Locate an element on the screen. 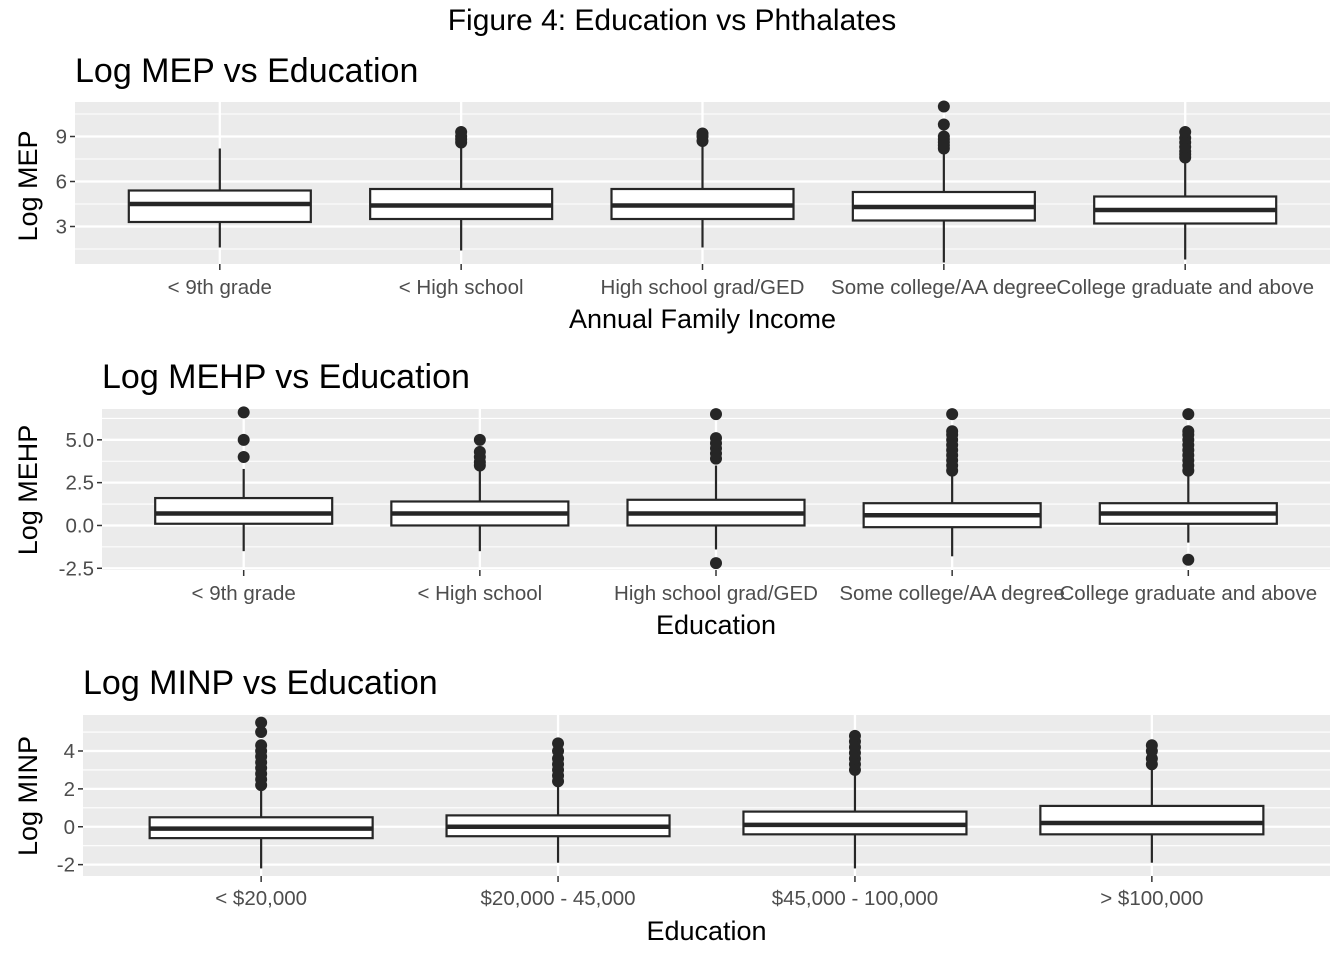 The height and width of the screenshot is (960, 1344). y-tick-label: -2 is located at coordinates (66, 865).